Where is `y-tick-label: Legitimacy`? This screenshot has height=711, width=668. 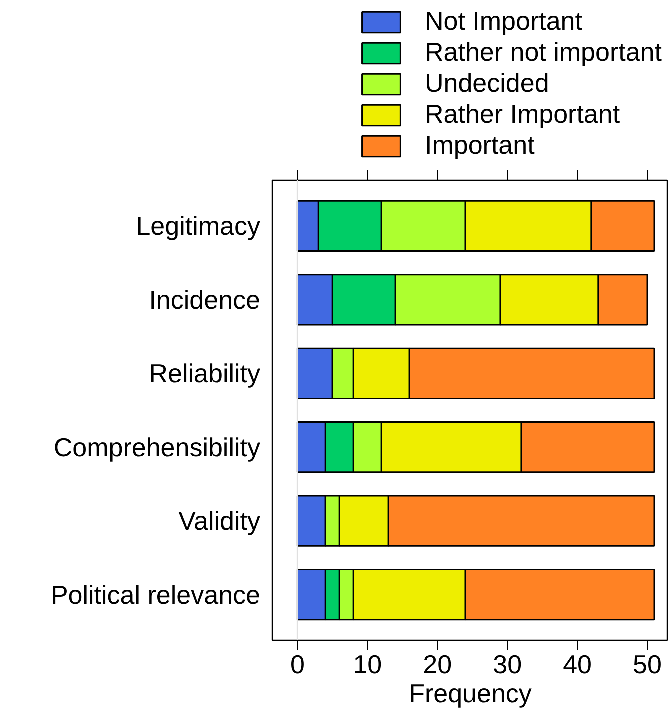
y-tick-label: Legitimacy is located at coordinates (198, 226).